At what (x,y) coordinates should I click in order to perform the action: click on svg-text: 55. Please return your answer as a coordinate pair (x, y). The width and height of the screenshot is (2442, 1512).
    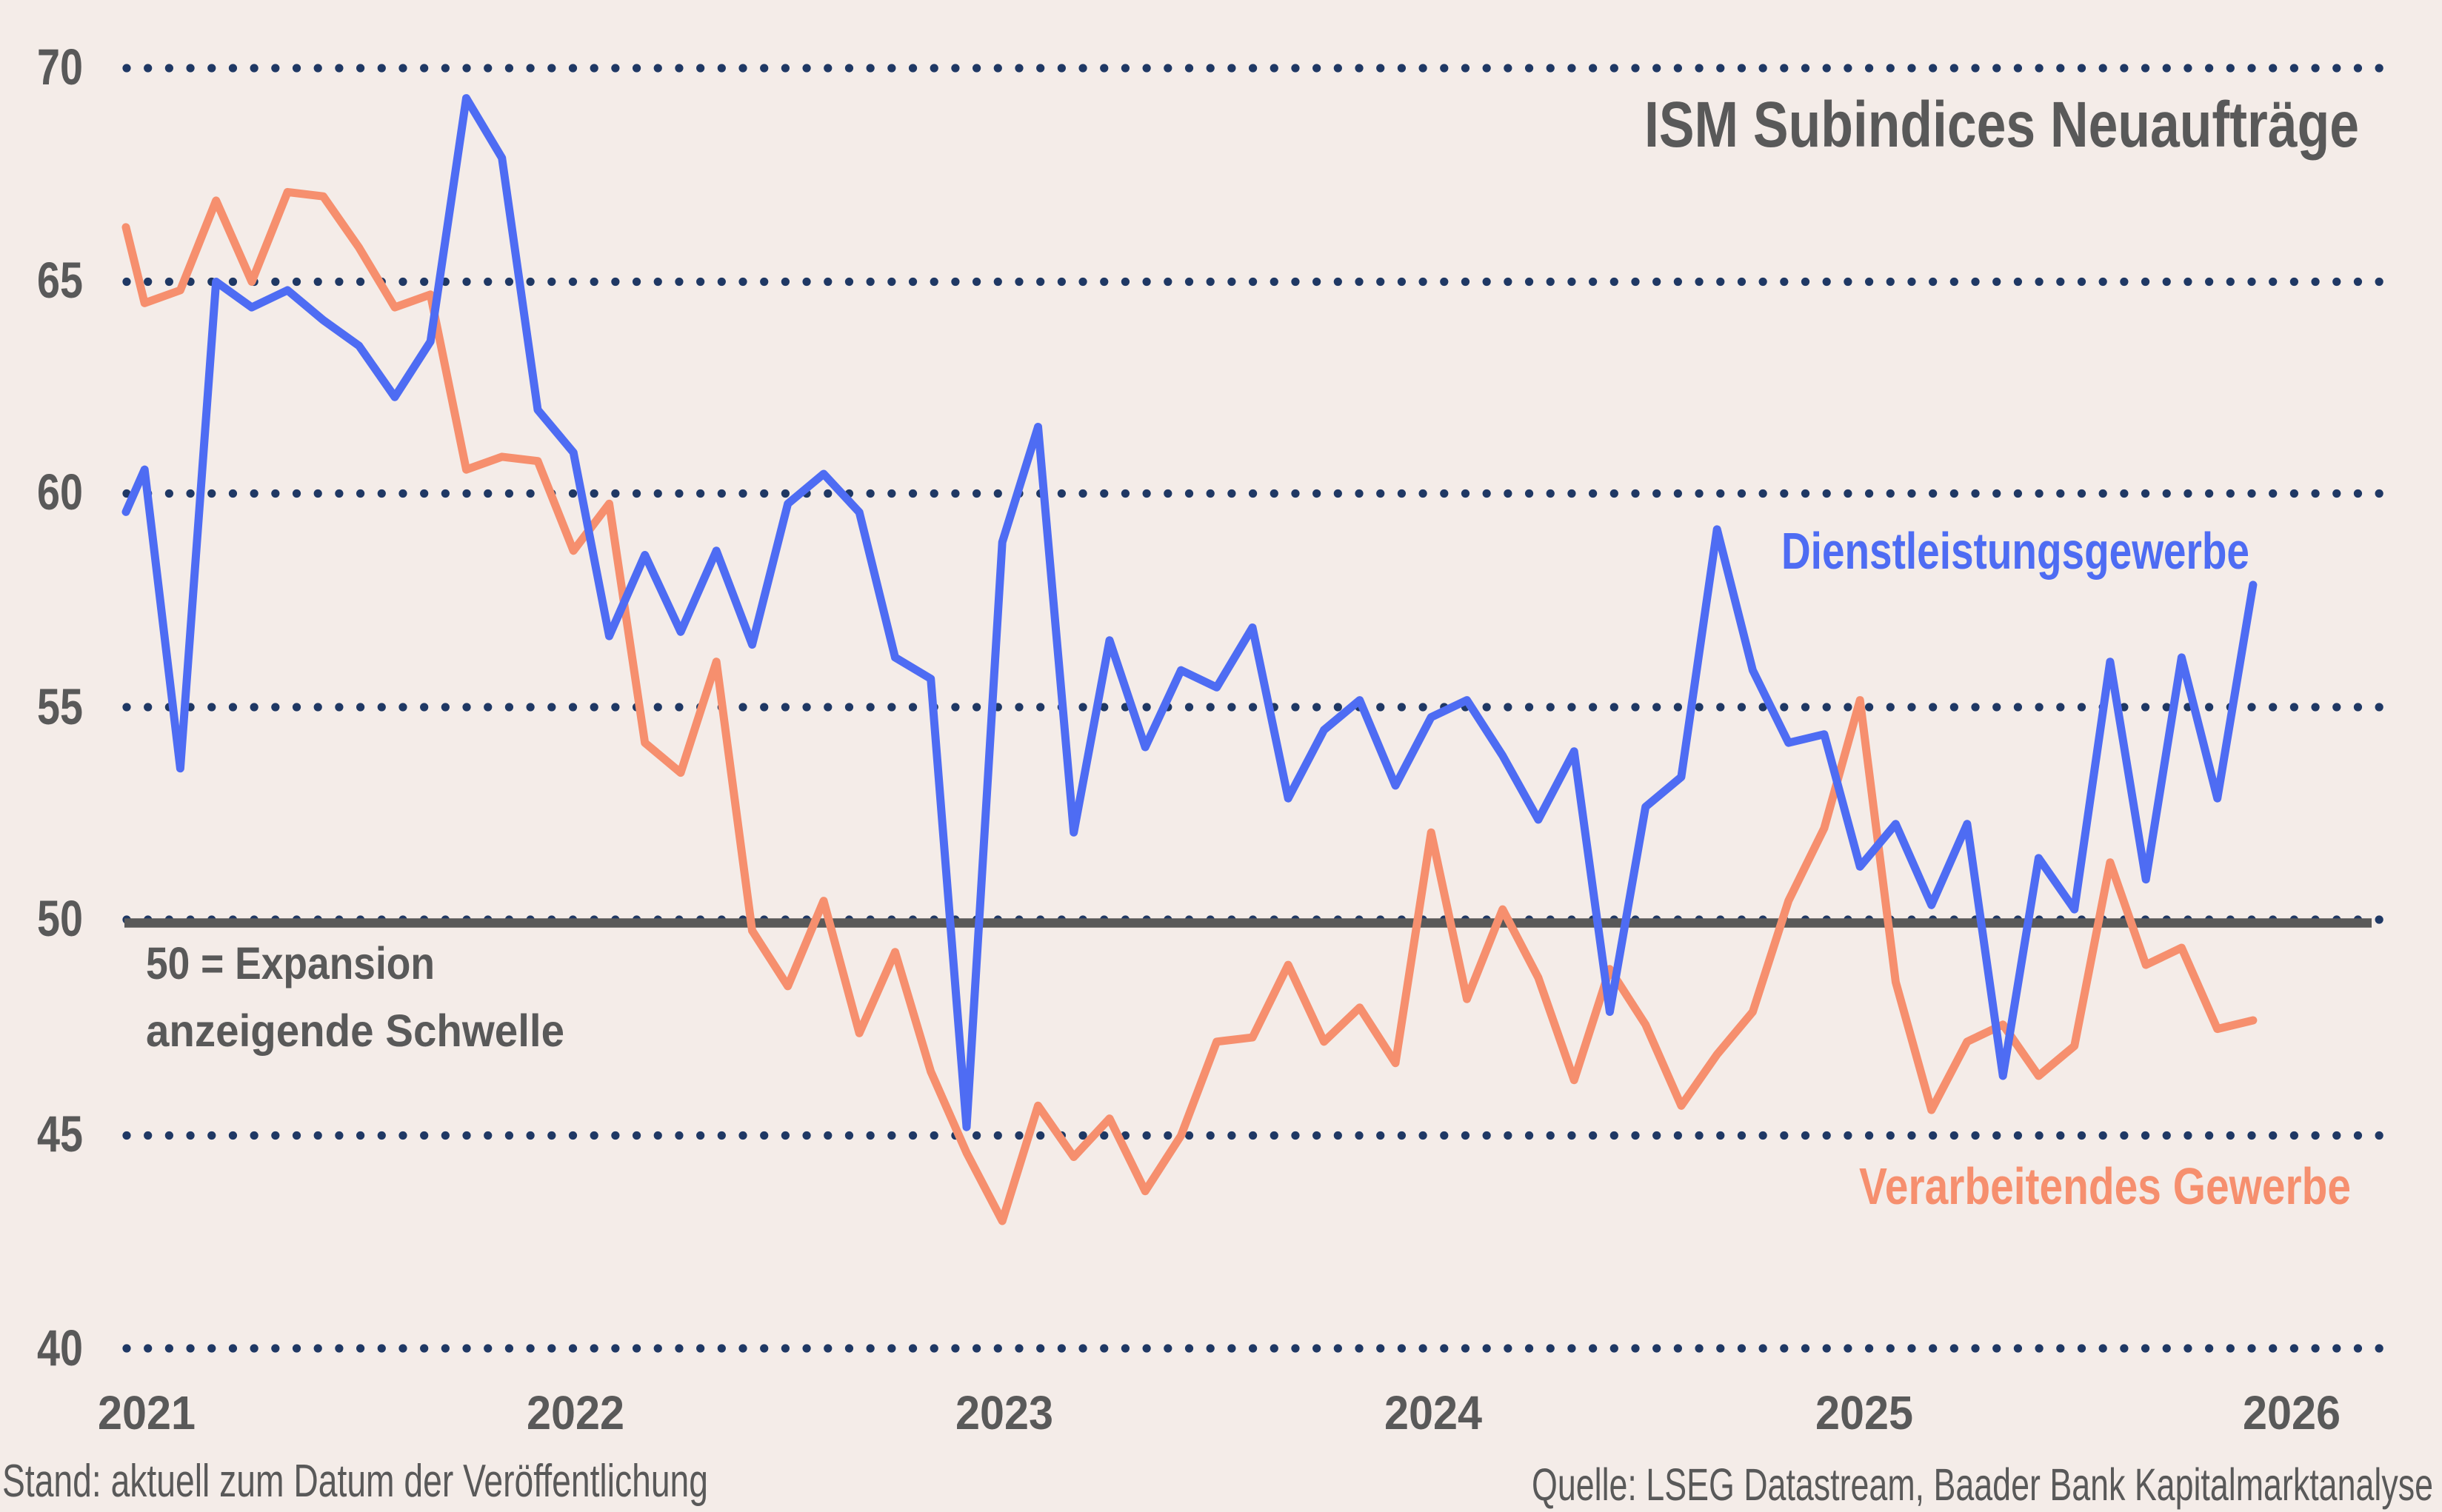
    Looking at the image, I should click on (60, 706).